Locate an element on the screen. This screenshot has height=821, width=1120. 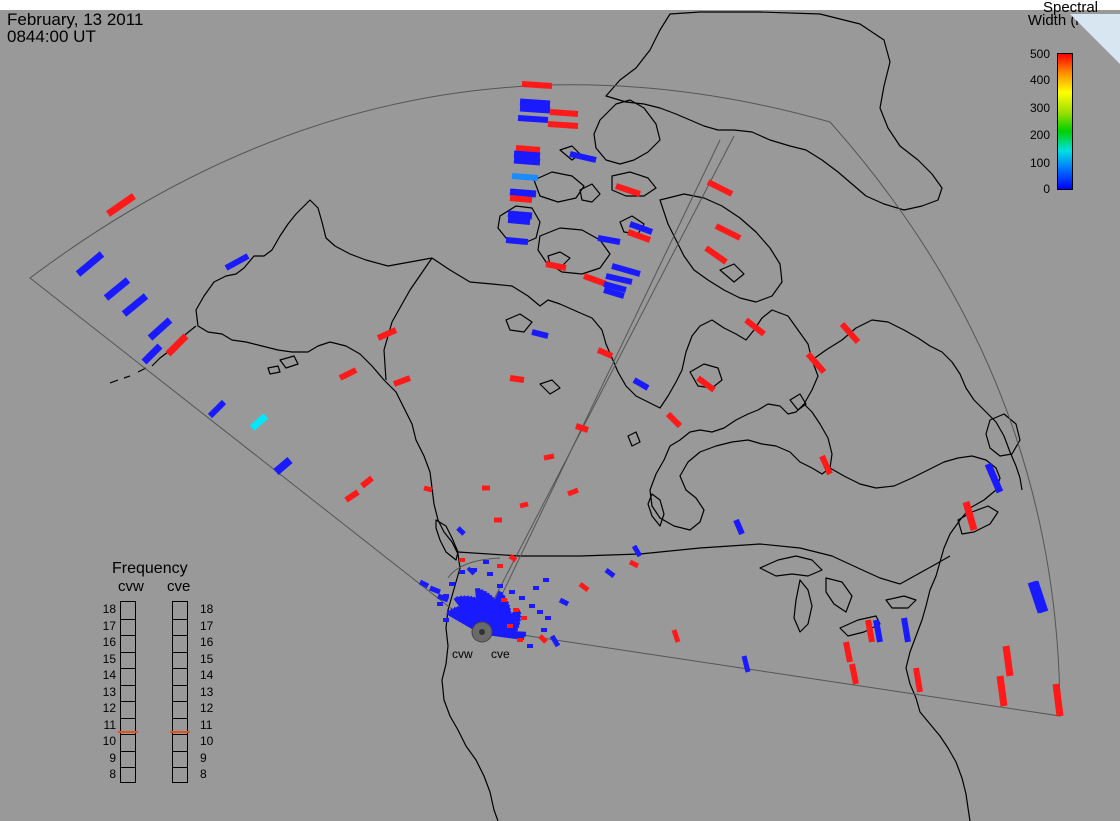
frequency-marker-cvw is located at coordinates (128, 731).